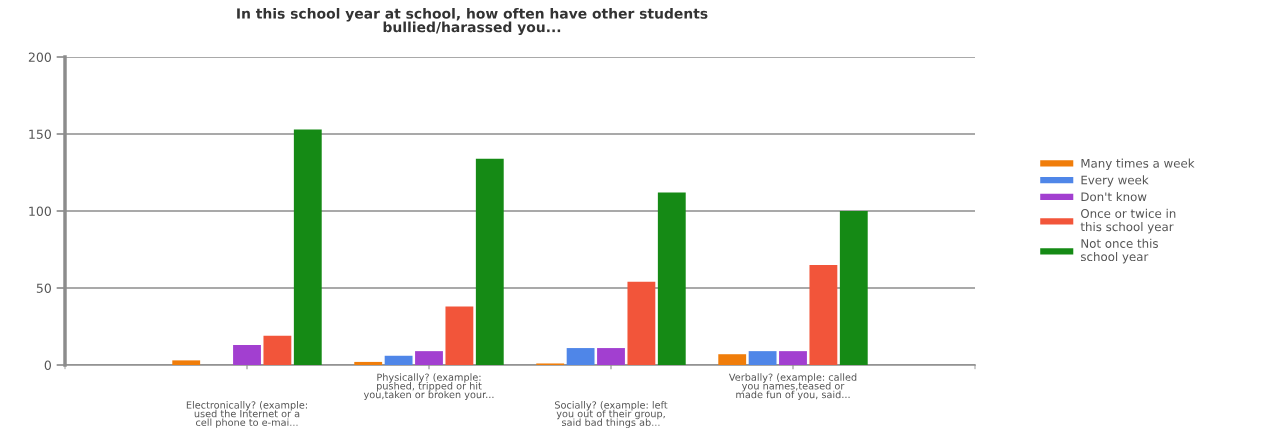 Image resolution: width=1261 pixels, height=434 pixels. What do you see at coordinates (43, 288) in the screenshot?
I see `y-tick-label: 50` at bounding box center [43, 288].